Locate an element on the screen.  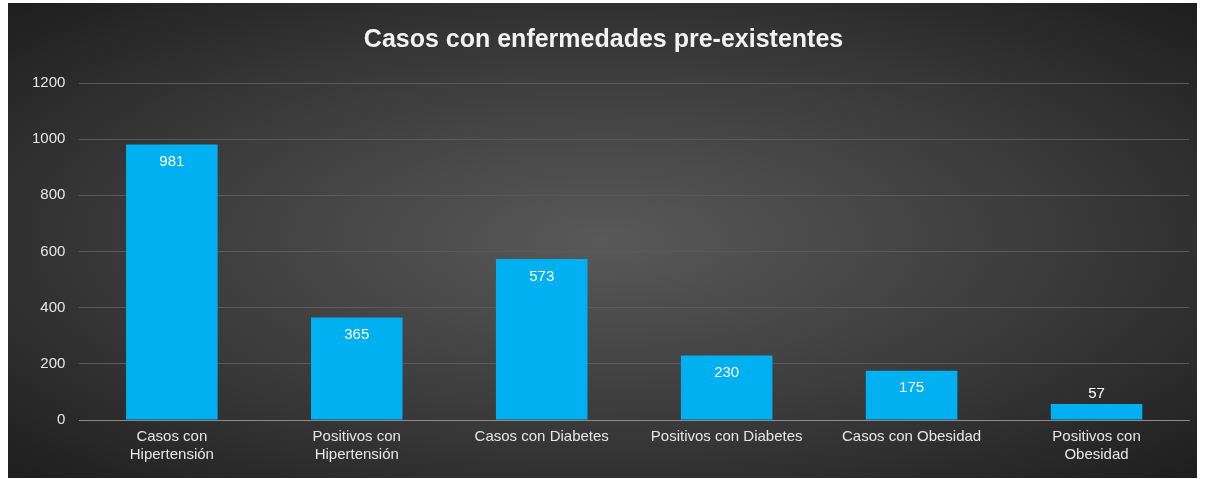
x-tick-label: Casos con Diabetes is located at coordinates (541, 436).